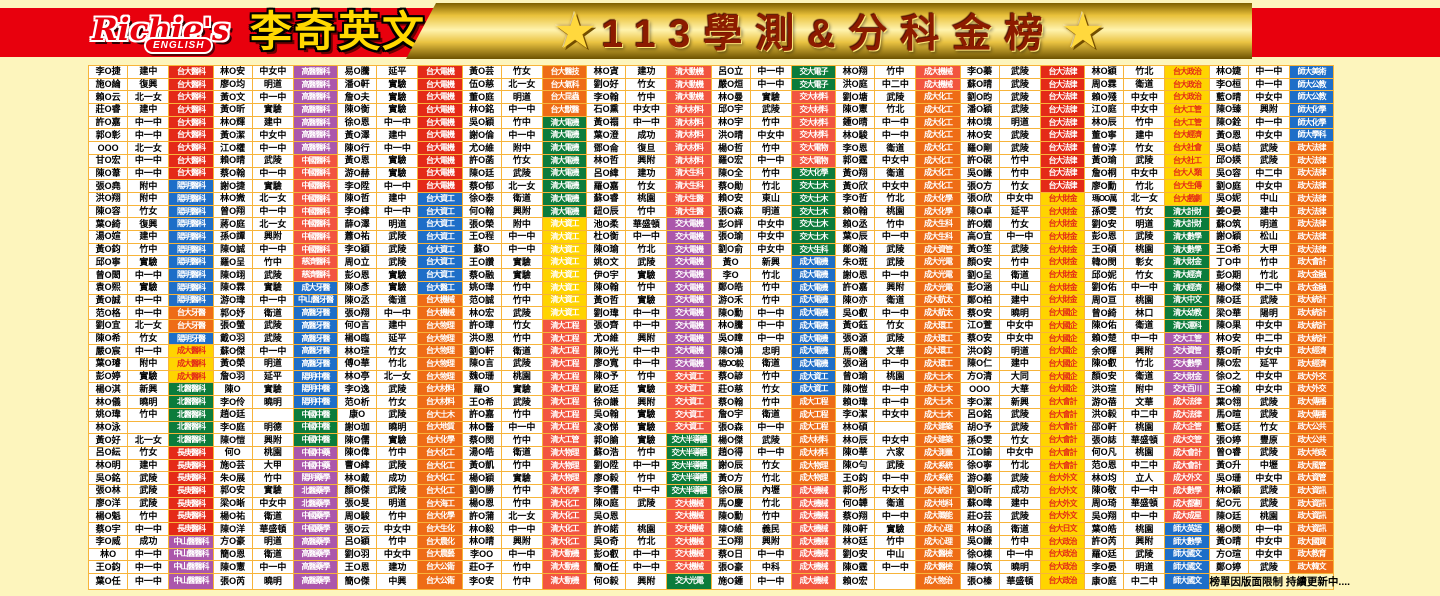 This screenshot has width=1440, height=596. I want to click on student-name: 康O庭, so click(1104, 581).